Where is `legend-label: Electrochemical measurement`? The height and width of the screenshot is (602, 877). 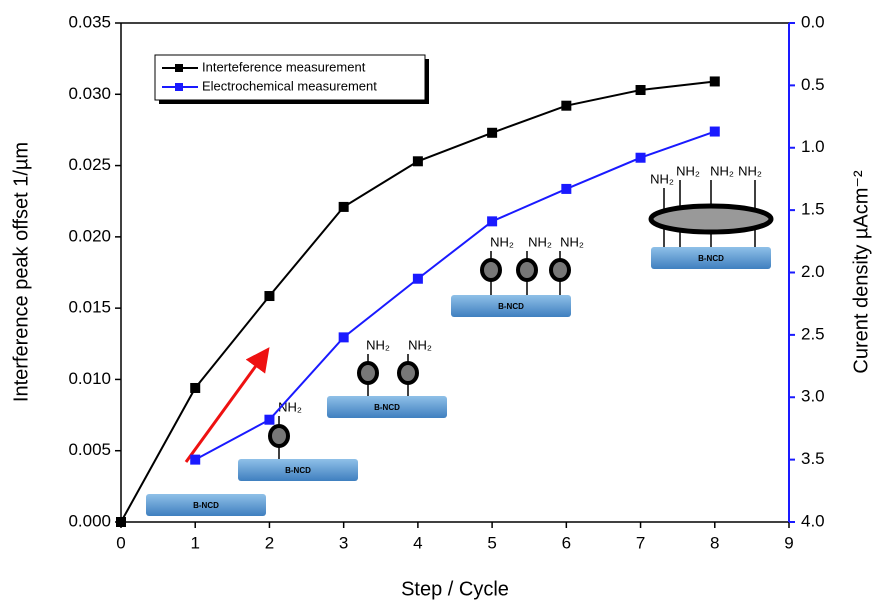
legend-label: Electrochemical measurement is located at coordinates (289, 85).